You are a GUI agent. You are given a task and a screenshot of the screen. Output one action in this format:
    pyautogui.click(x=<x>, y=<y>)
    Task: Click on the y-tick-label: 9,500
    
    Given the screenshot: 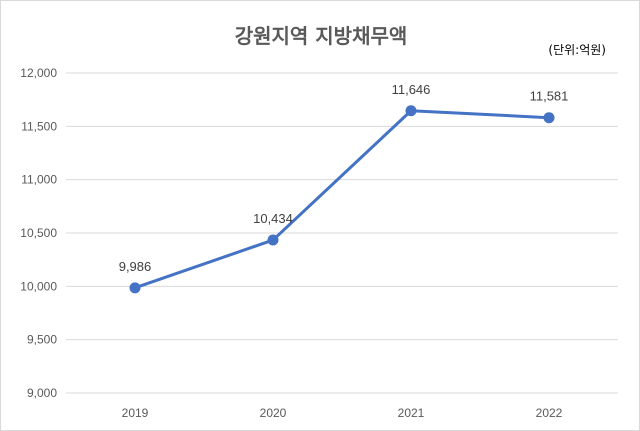 What is the action you would take?
    pyautogui.click(x=42, y=340)
    